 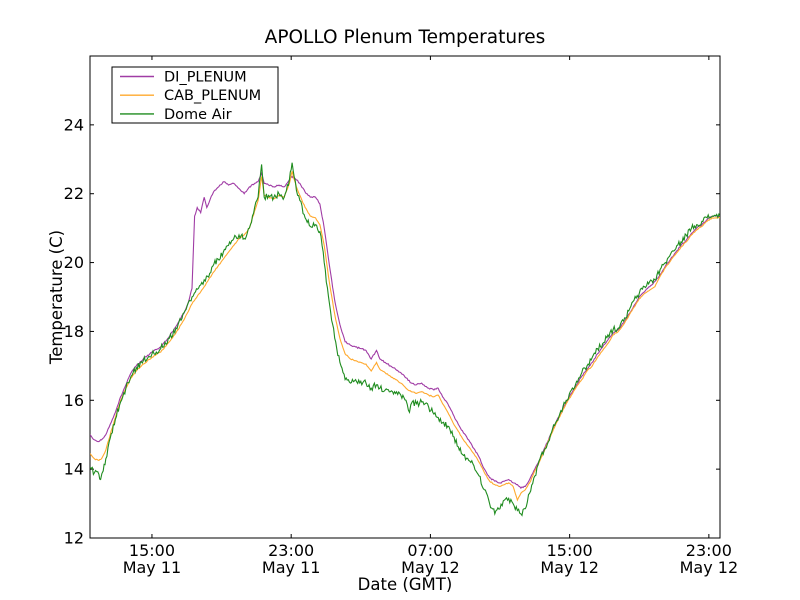 What do you see at coordinates (74, 193) in the screenshot?
I see `y-tick-label: 22` at bounding box center [74, 193].